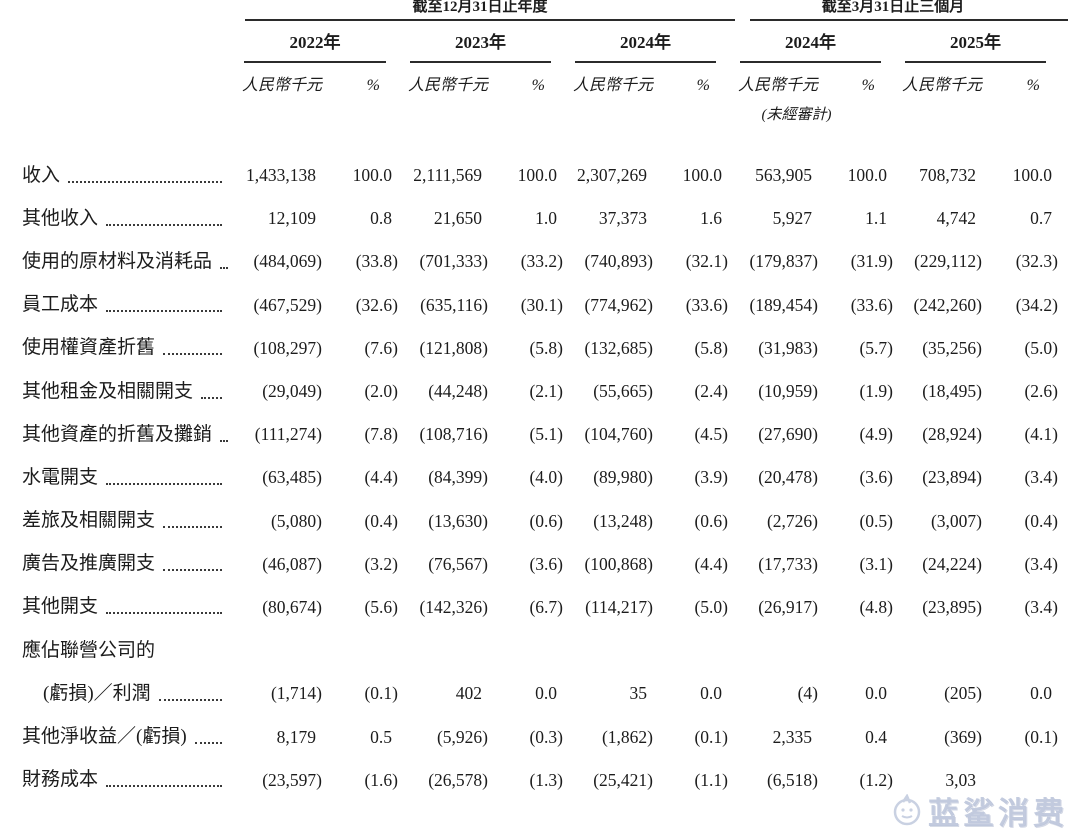 This screenshot has width=1080, height=835. I want to click on pct-value, so click(1020, 780).